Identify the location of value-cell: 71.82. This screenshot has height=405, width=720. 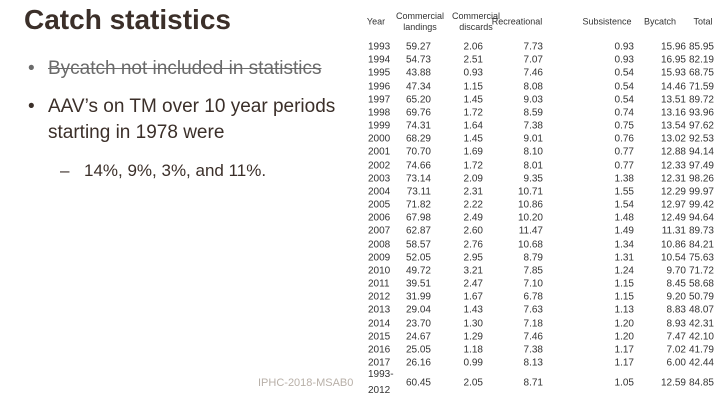
(418, 205).